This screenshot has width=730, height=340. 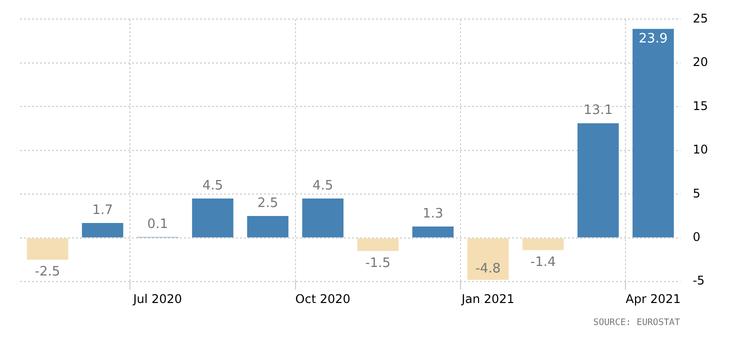 What do you see at coordinates (378, 263) in the screenshot?
I see `data-label: -1.5` at bounding box center [378, 263].